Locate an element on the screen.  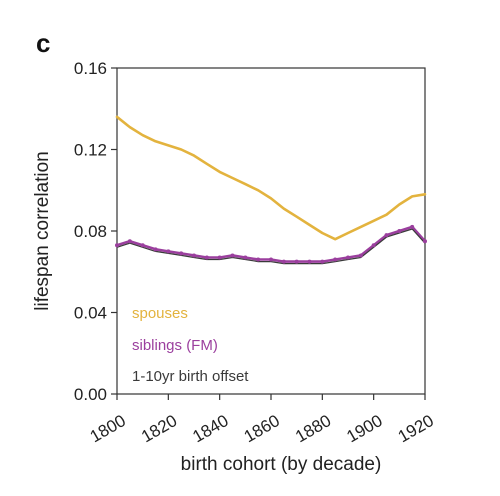
y-tick-label: 0.08 is located at coordinates (90, 231).